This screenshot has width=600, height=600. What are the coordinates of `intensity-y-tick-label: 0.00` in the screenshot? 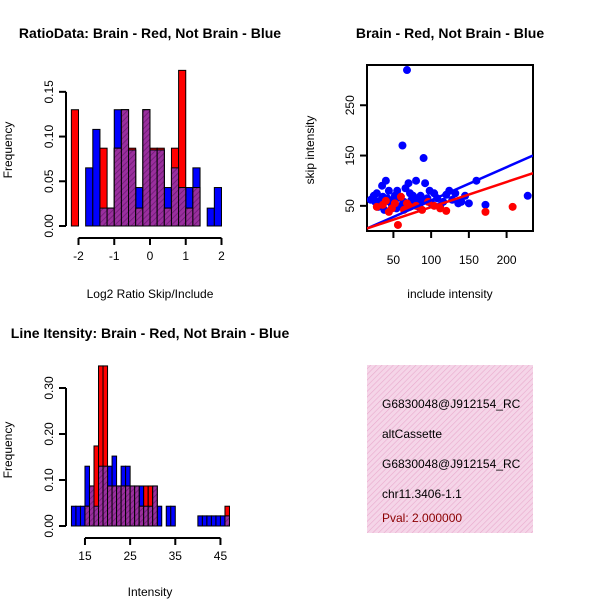 It's located at (49, 526).